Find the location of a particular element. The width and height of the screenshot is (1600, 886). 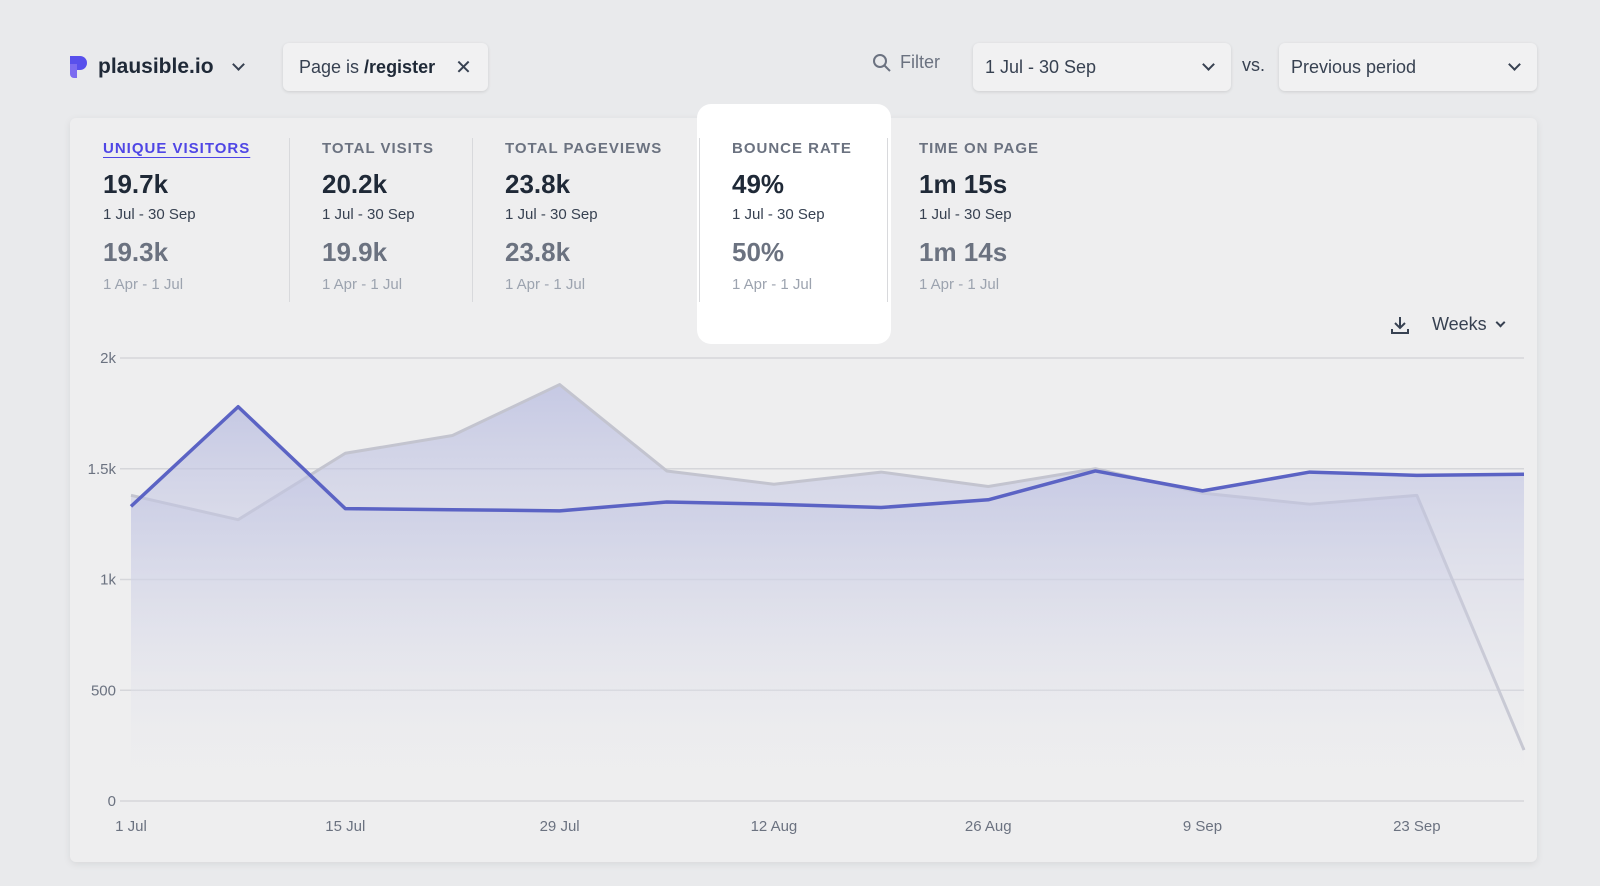

metric-previous-value: 19.9k is located at coordinates (355, 252).